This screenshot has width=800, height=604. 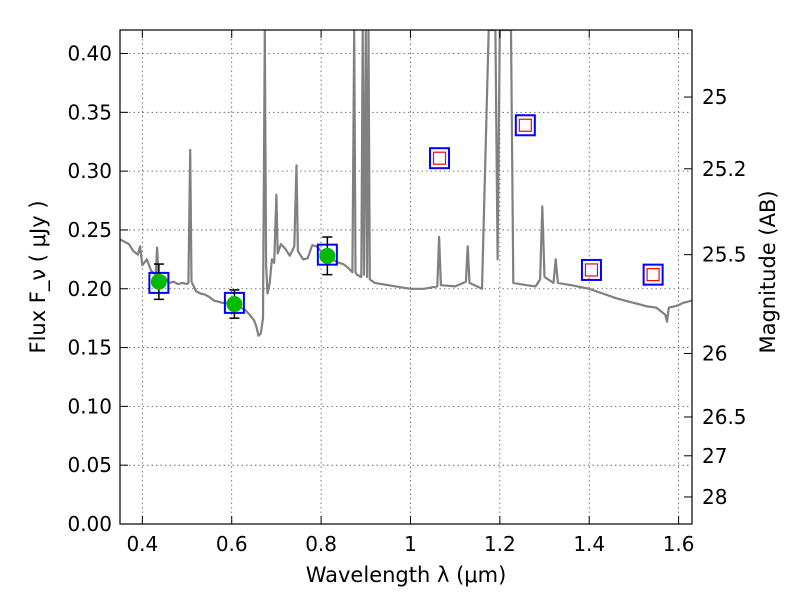 I want to click on x-tick-label: 1, so click(x=410, y=544).